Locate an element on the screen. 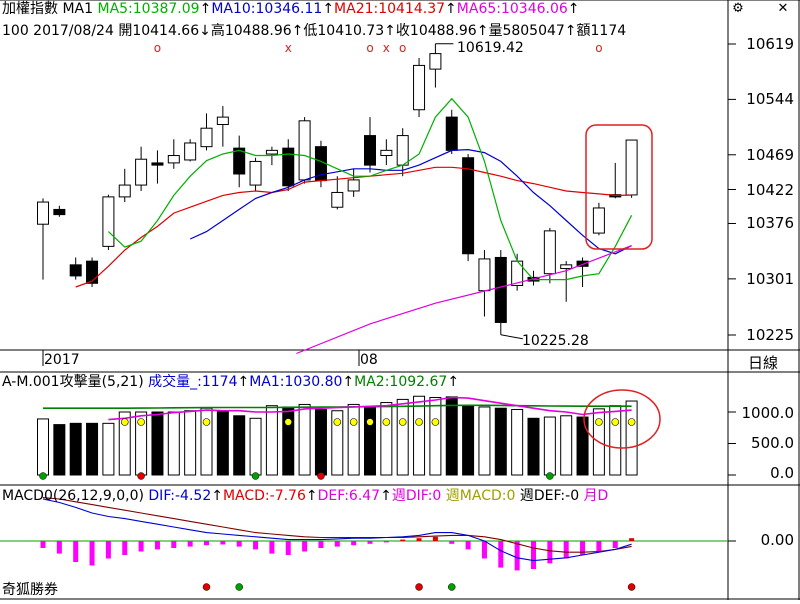 This screenshot has width=800, height=604. price-tick-label: 10544 is located at coordinates (770, 99).